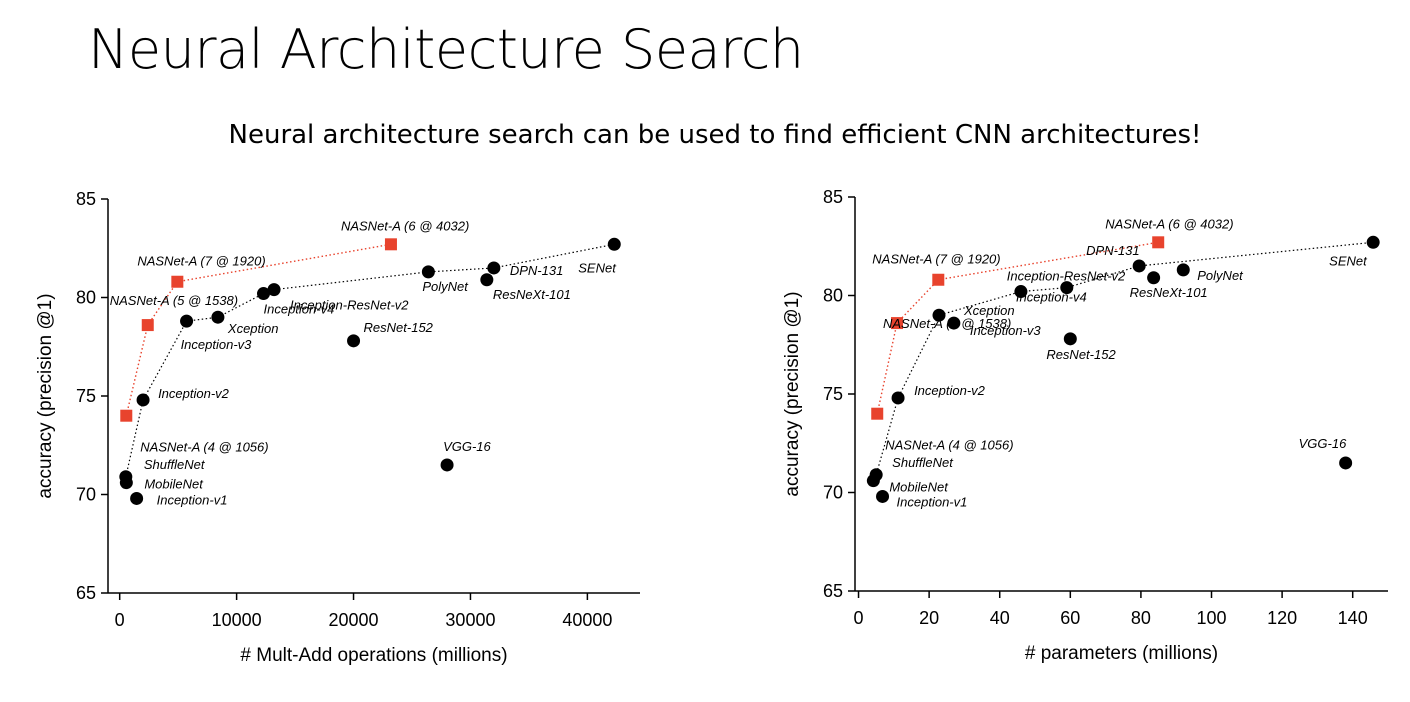 The width and height of the screenshot is (1410, 702). Describe the element at coordinates (1282, 618) in the screenshot. I see `x-tick-label: 120` at that location.